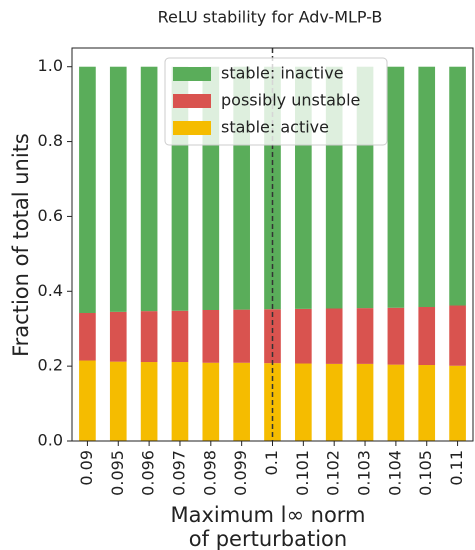 The width and height of the screenshot is (475, 550). What do you see at coordinates (86, 468) in the screenshot?
I see `x-tick-label: 0.09` at bounding box center [86, 468].